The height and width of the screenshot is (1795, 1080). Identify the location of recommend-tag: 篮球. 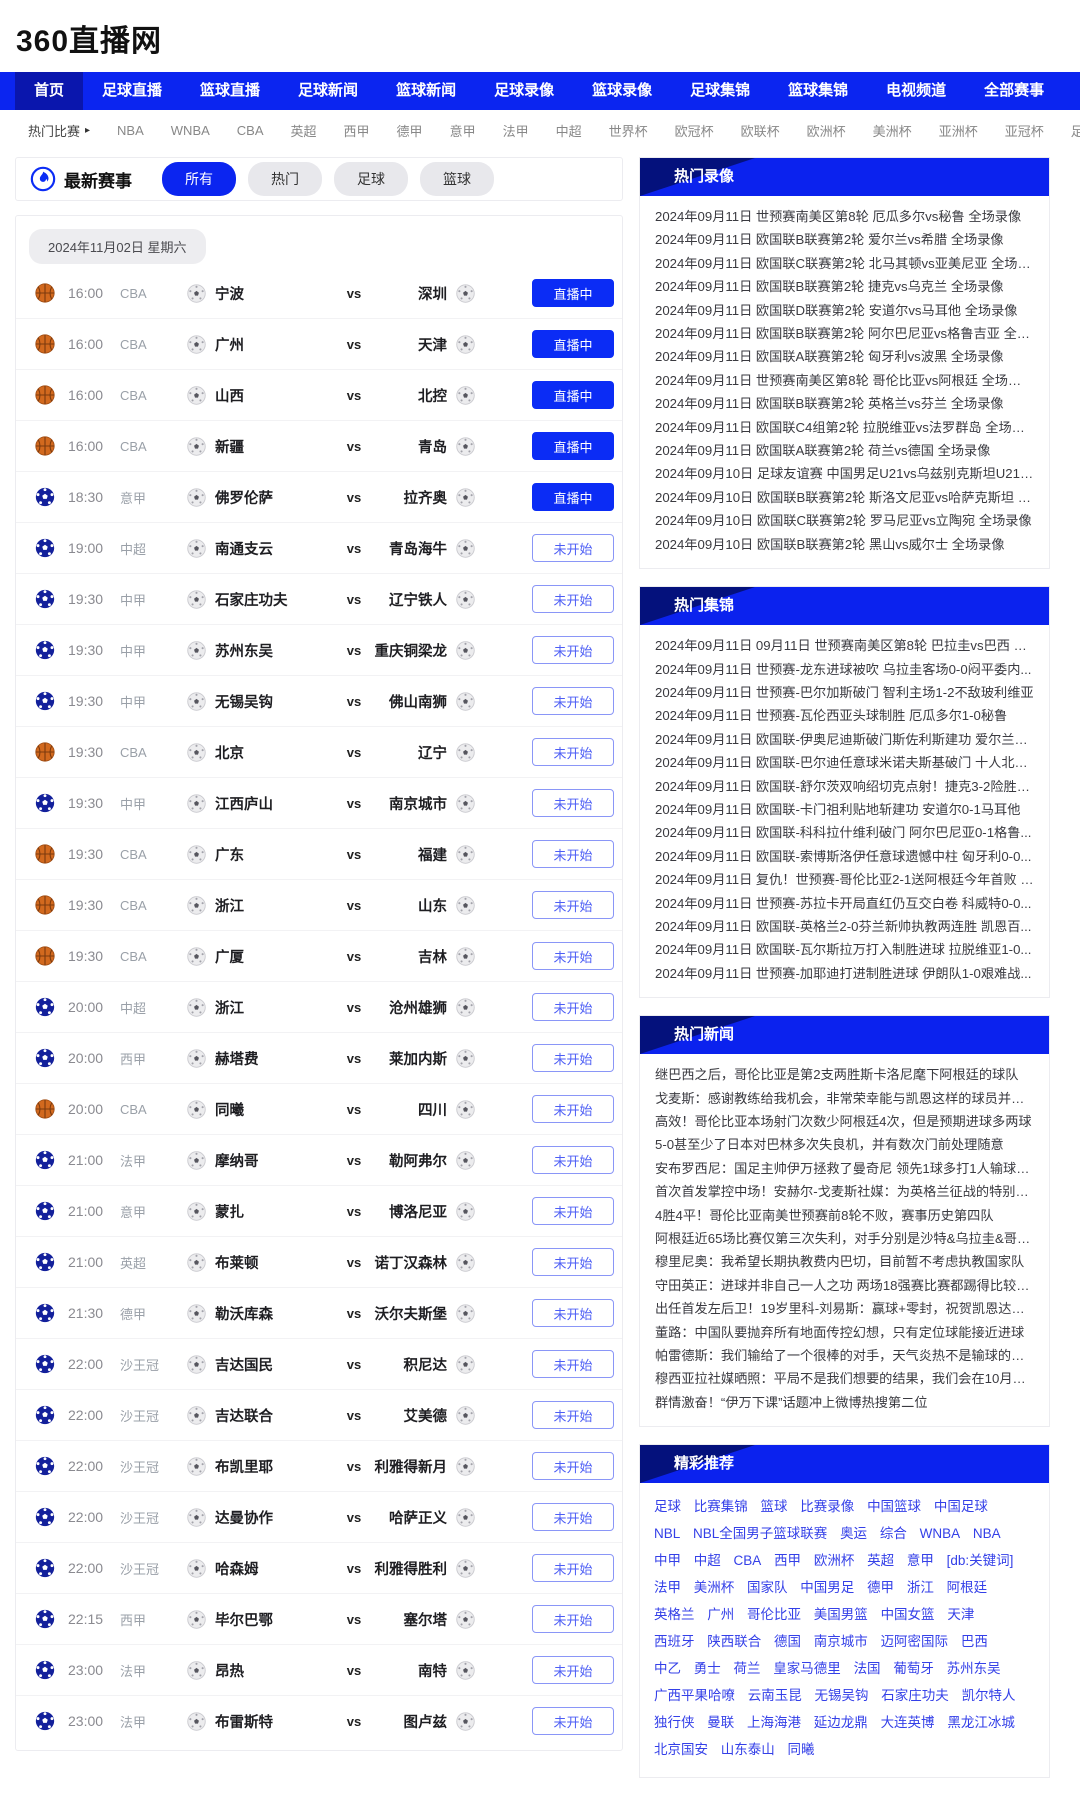
(774, 1507).